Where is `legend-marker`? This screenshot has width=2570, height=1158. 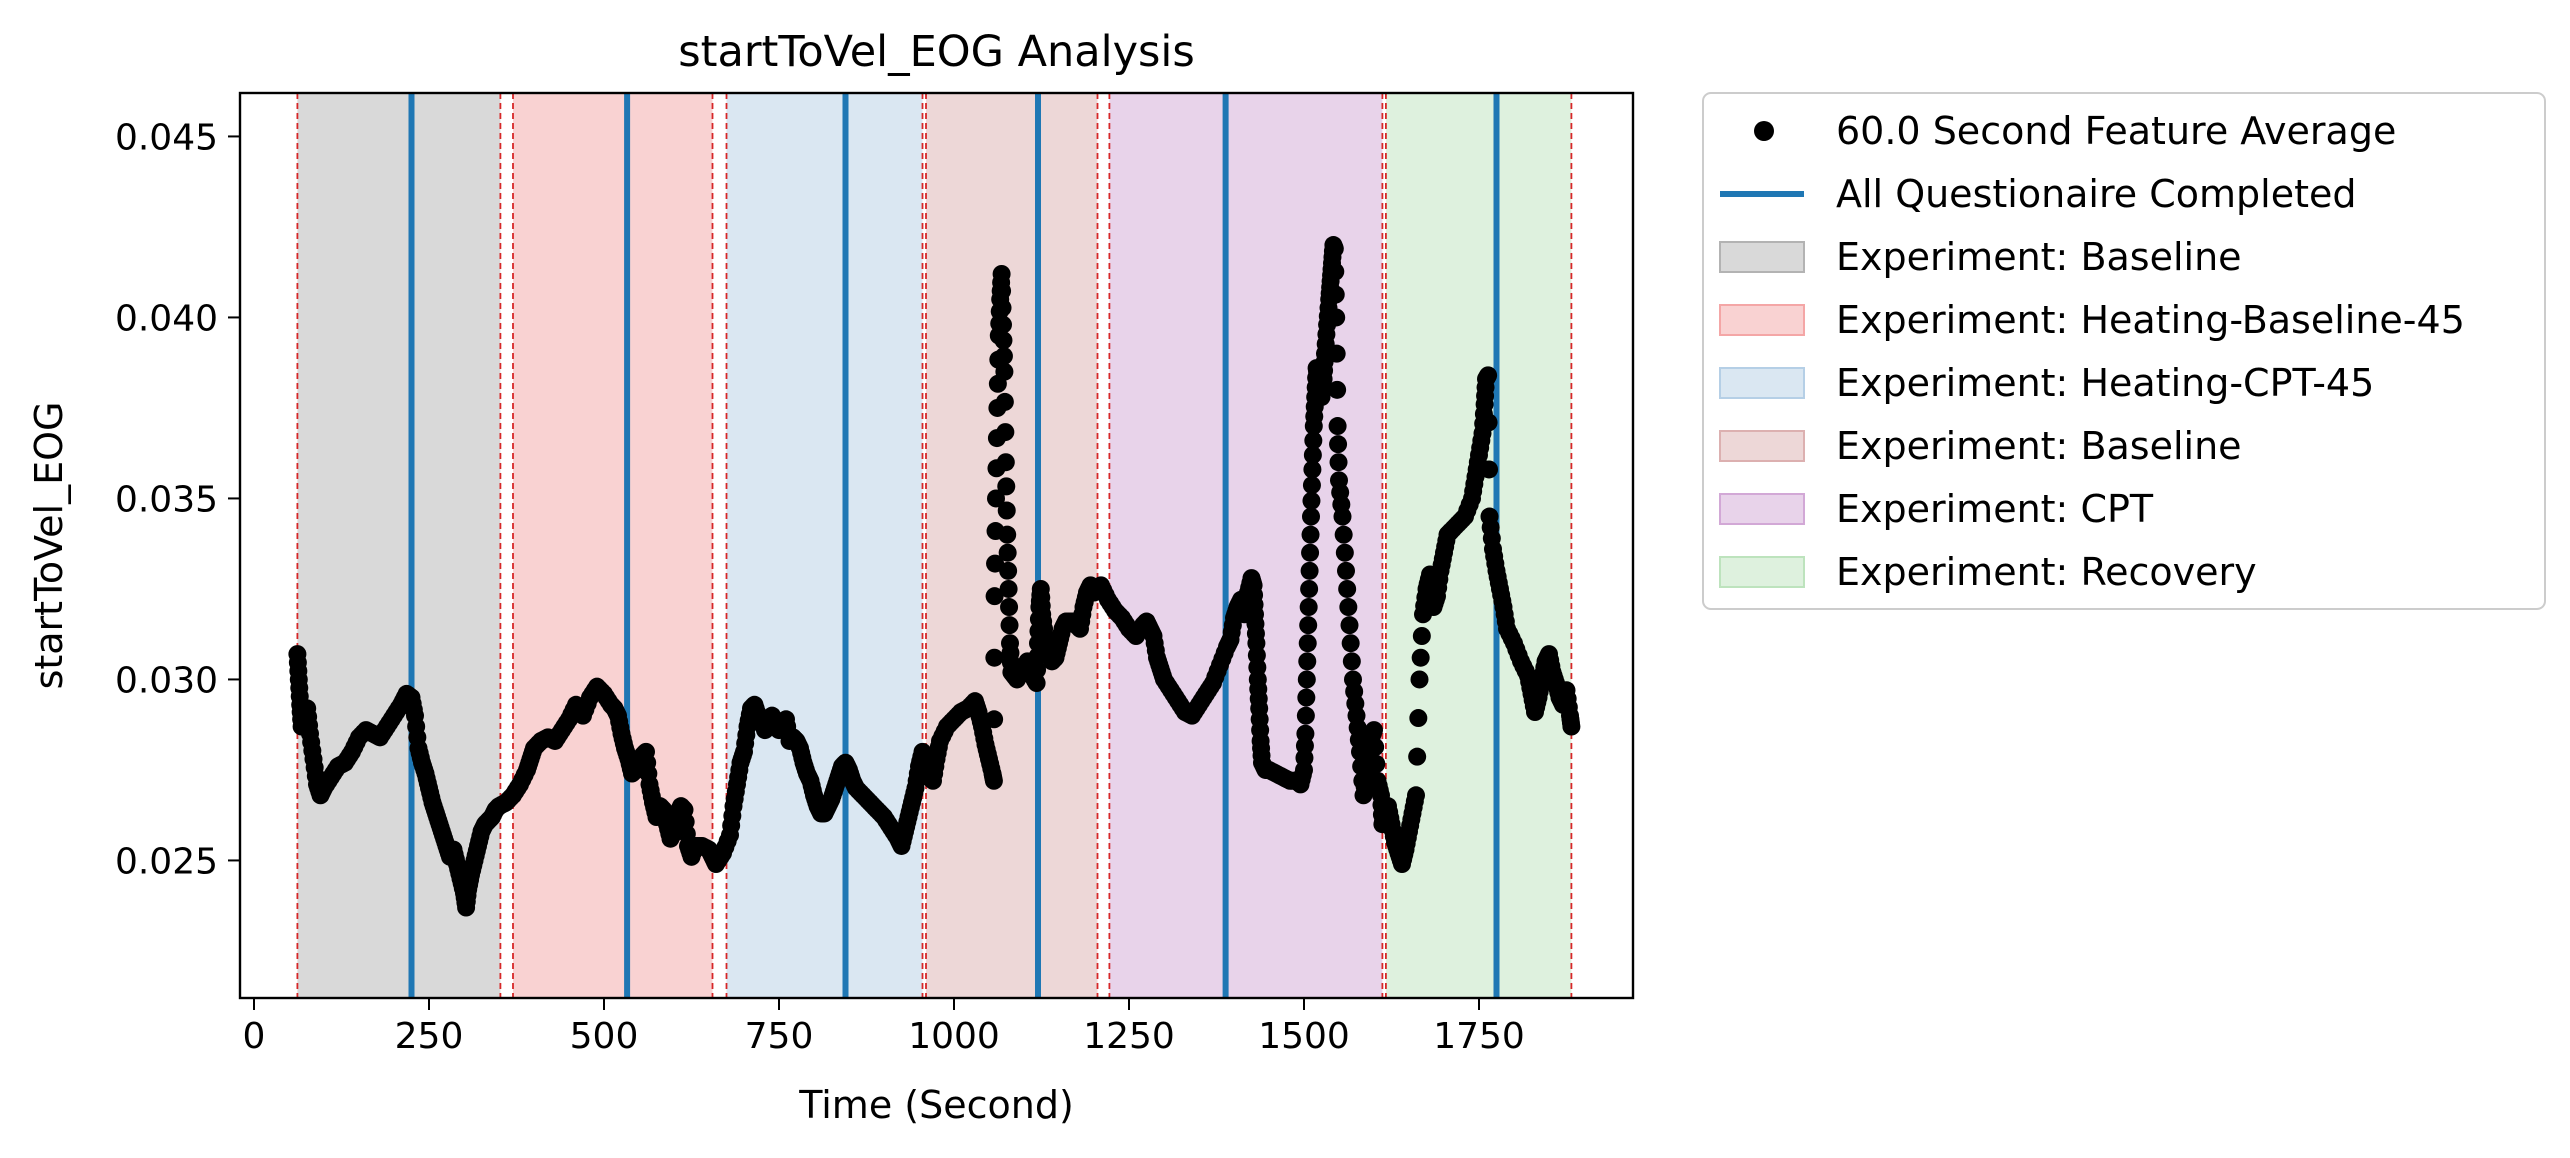 legend-marker is located at coordinates (1764, 131).